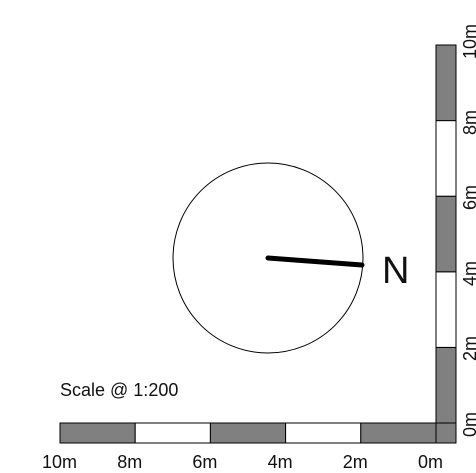 Image resolution: width=476 pixels, height=473 pixels. I want to click on horizontal-scale-tick-label: 10m, so click(60, 462).